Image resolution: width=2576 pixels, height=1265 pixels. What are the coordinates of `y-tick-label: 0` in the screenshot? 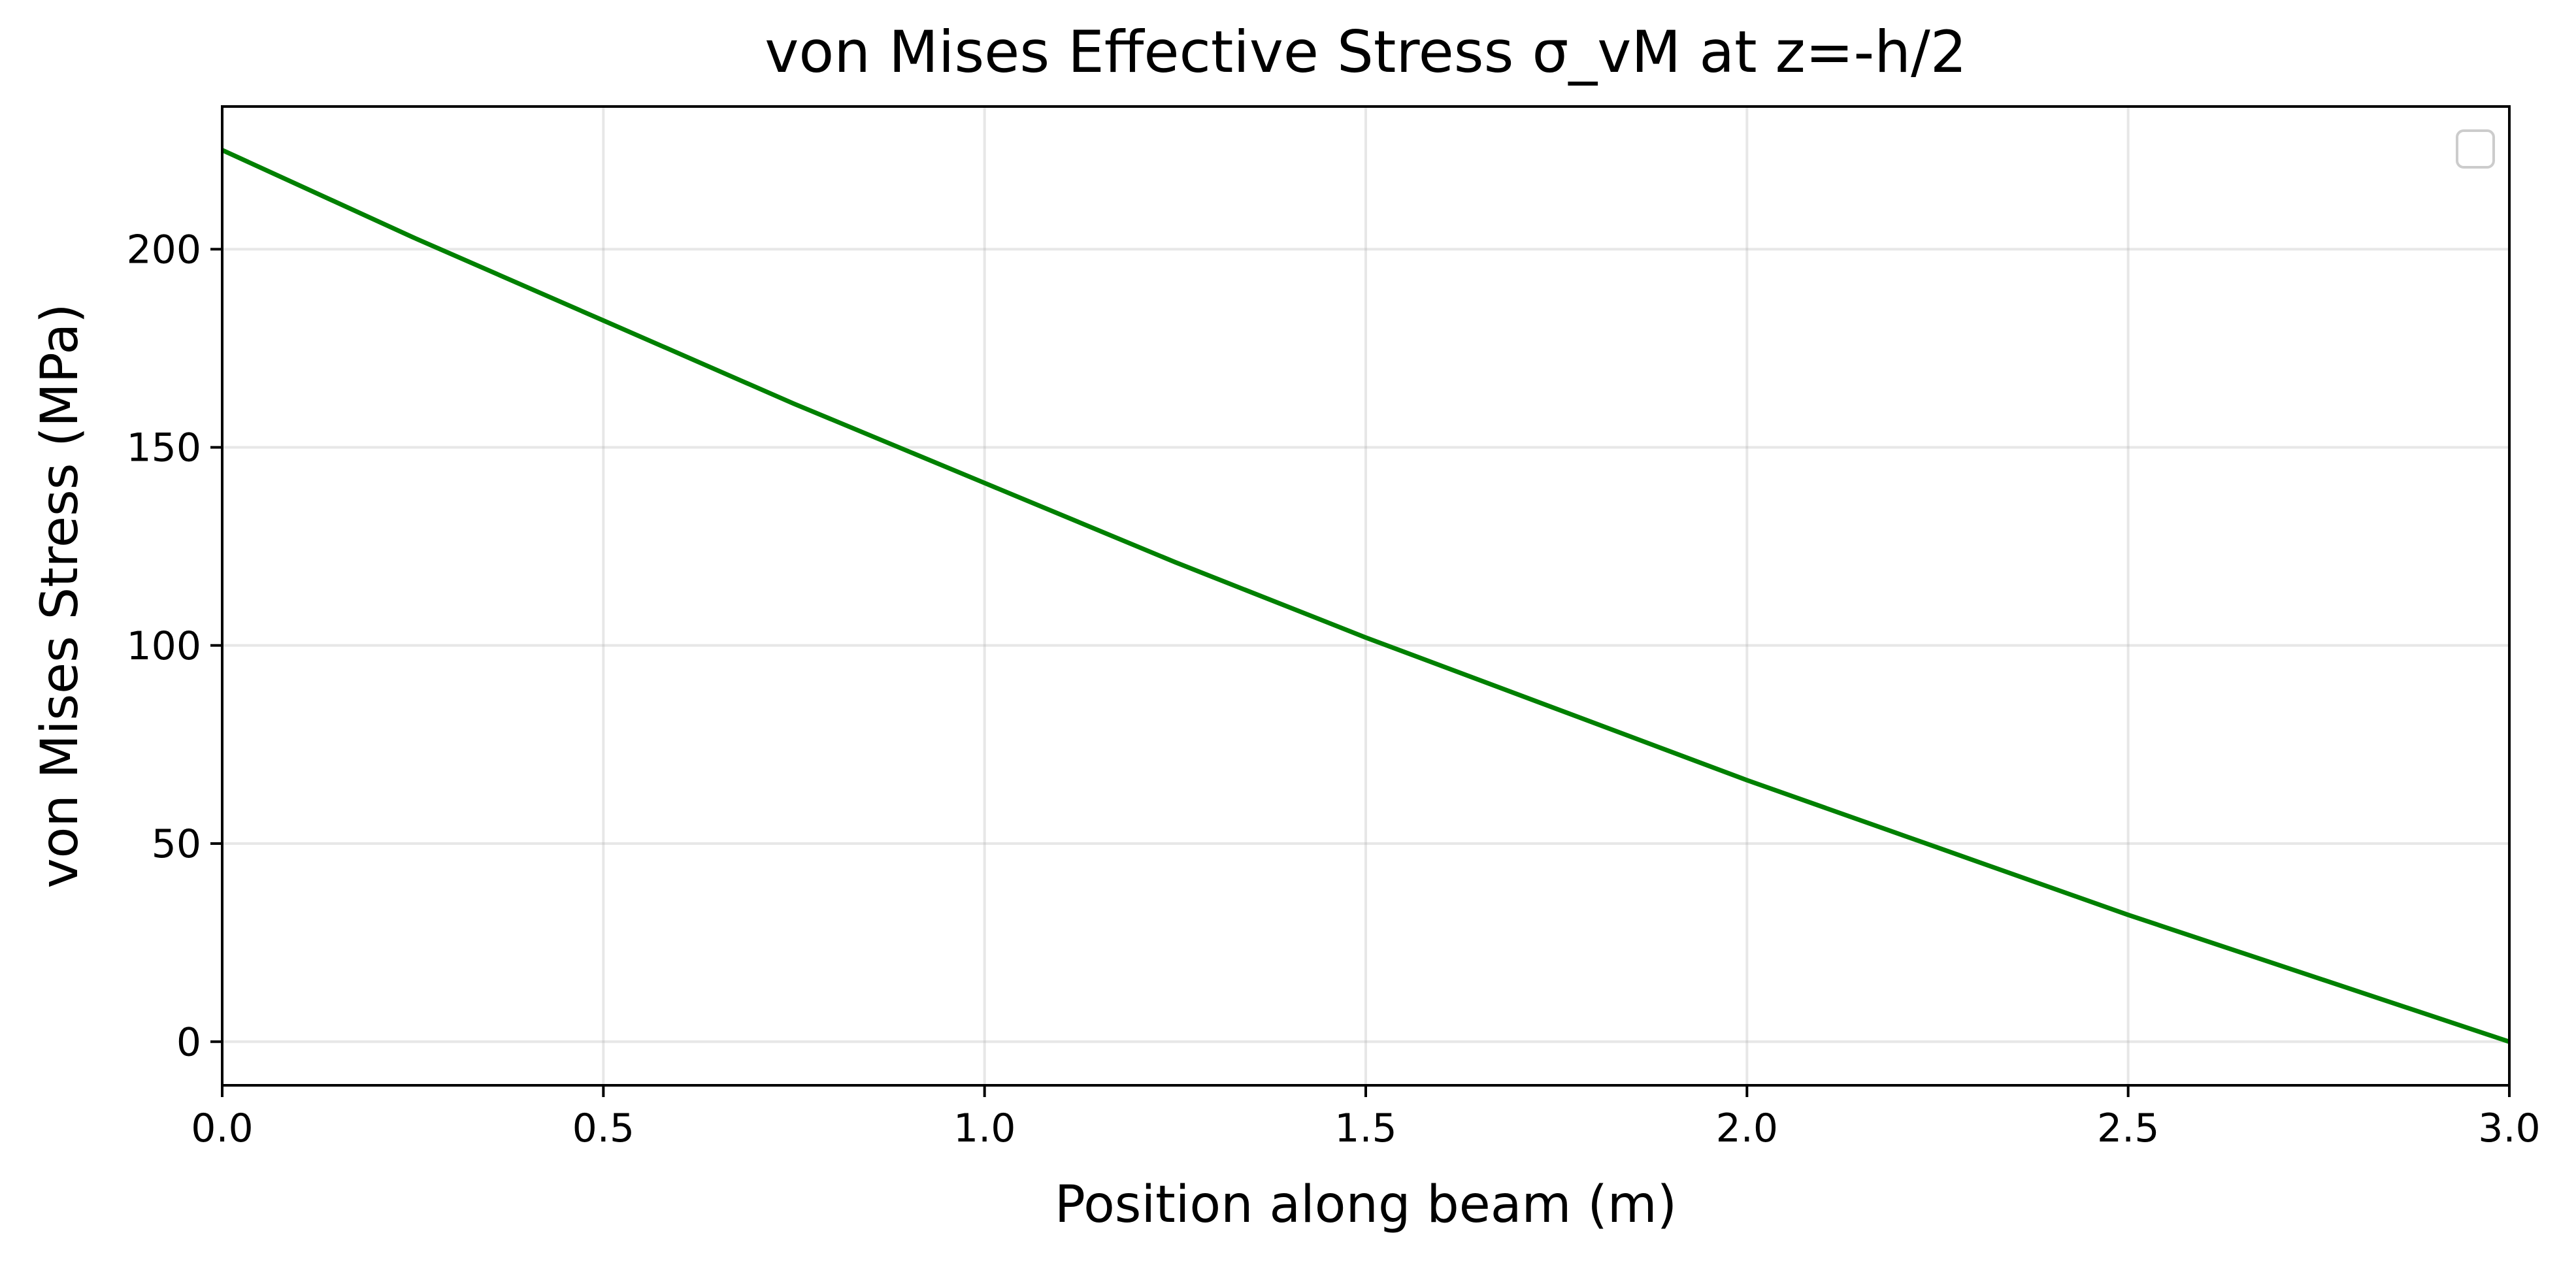 It's located at (188, 1042).